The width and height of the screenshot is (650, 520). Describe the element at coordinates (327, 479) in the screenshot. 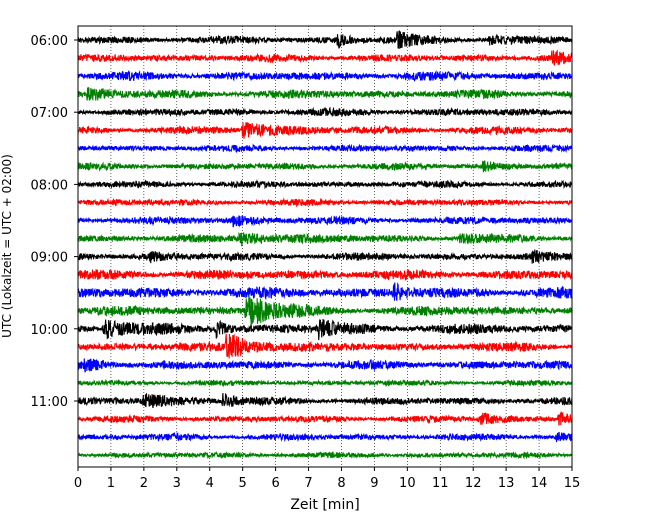

I see `x-axis-ticks: 0 1 2 3 4 5 6 7 8 9 10 11 12 13 14 15` at that location.